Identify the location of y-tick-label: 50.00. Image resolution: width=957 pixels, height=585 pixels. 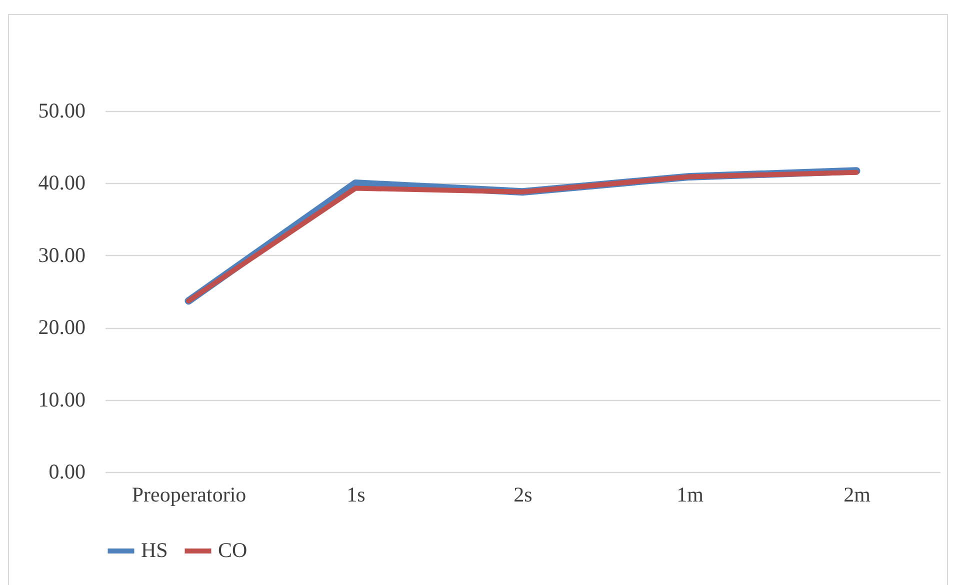
(62, 110).